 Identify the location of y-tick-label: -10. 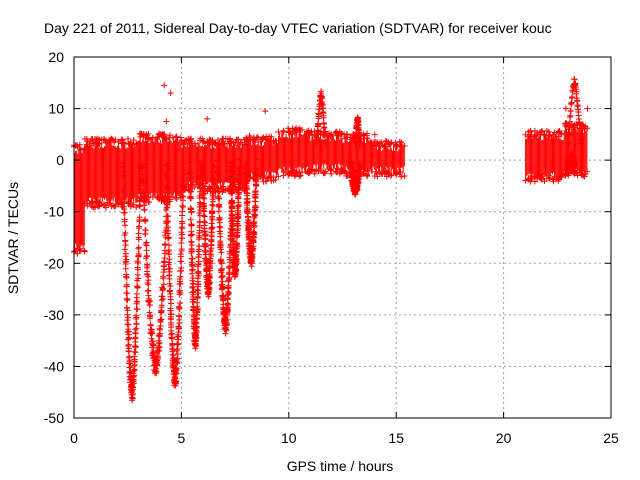
(54, 212).